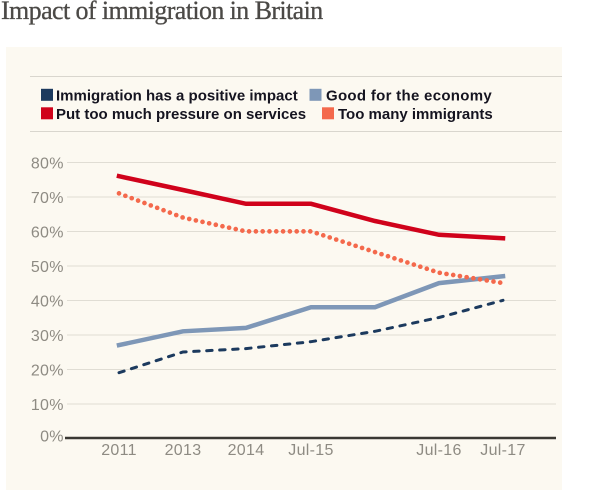 This screenshot has width=600, height=490. I want to click on svg-text: 30%, so click(47, 336).